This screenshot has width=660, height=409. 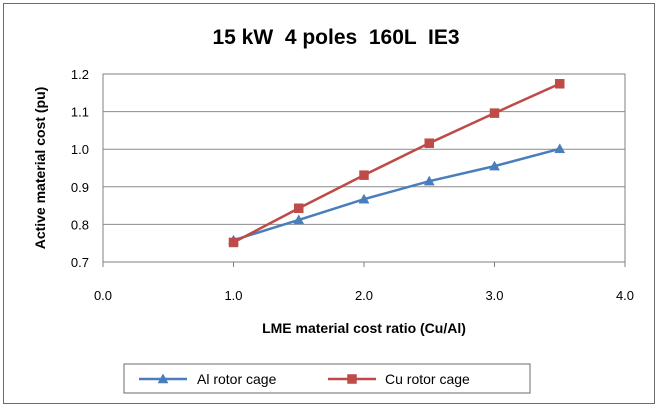 What do you see at coordinates (80, 262) in the screenshot?
I see `y-tick-label: 0.7` at bounding box center [80, 262].